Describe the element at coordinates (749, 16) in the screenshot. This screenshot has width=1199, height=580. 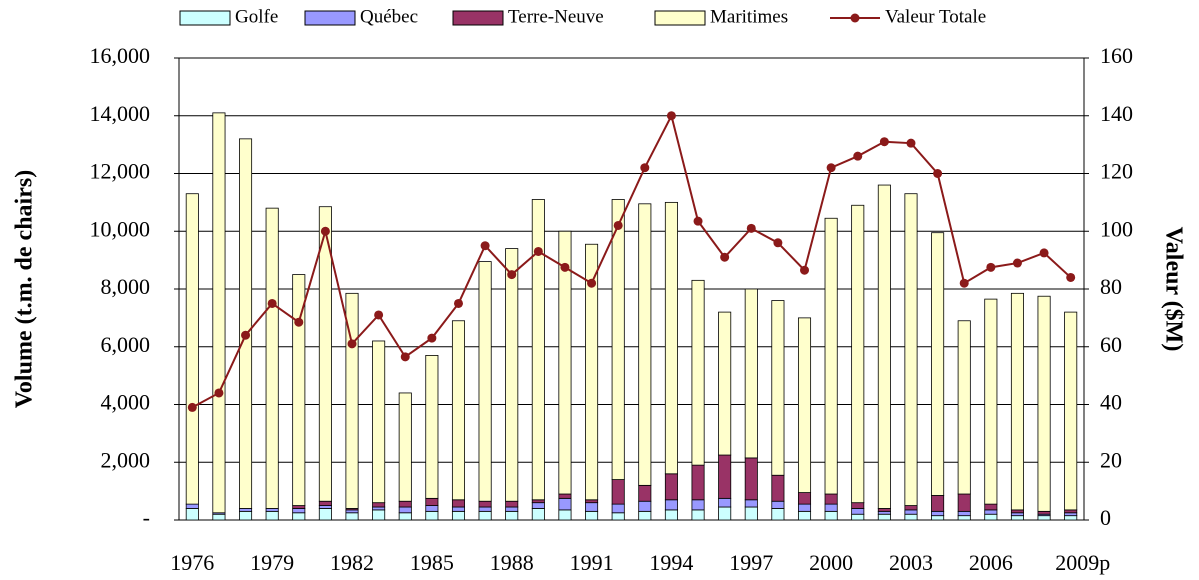
I see `legend-label: Maritimes` at that location.